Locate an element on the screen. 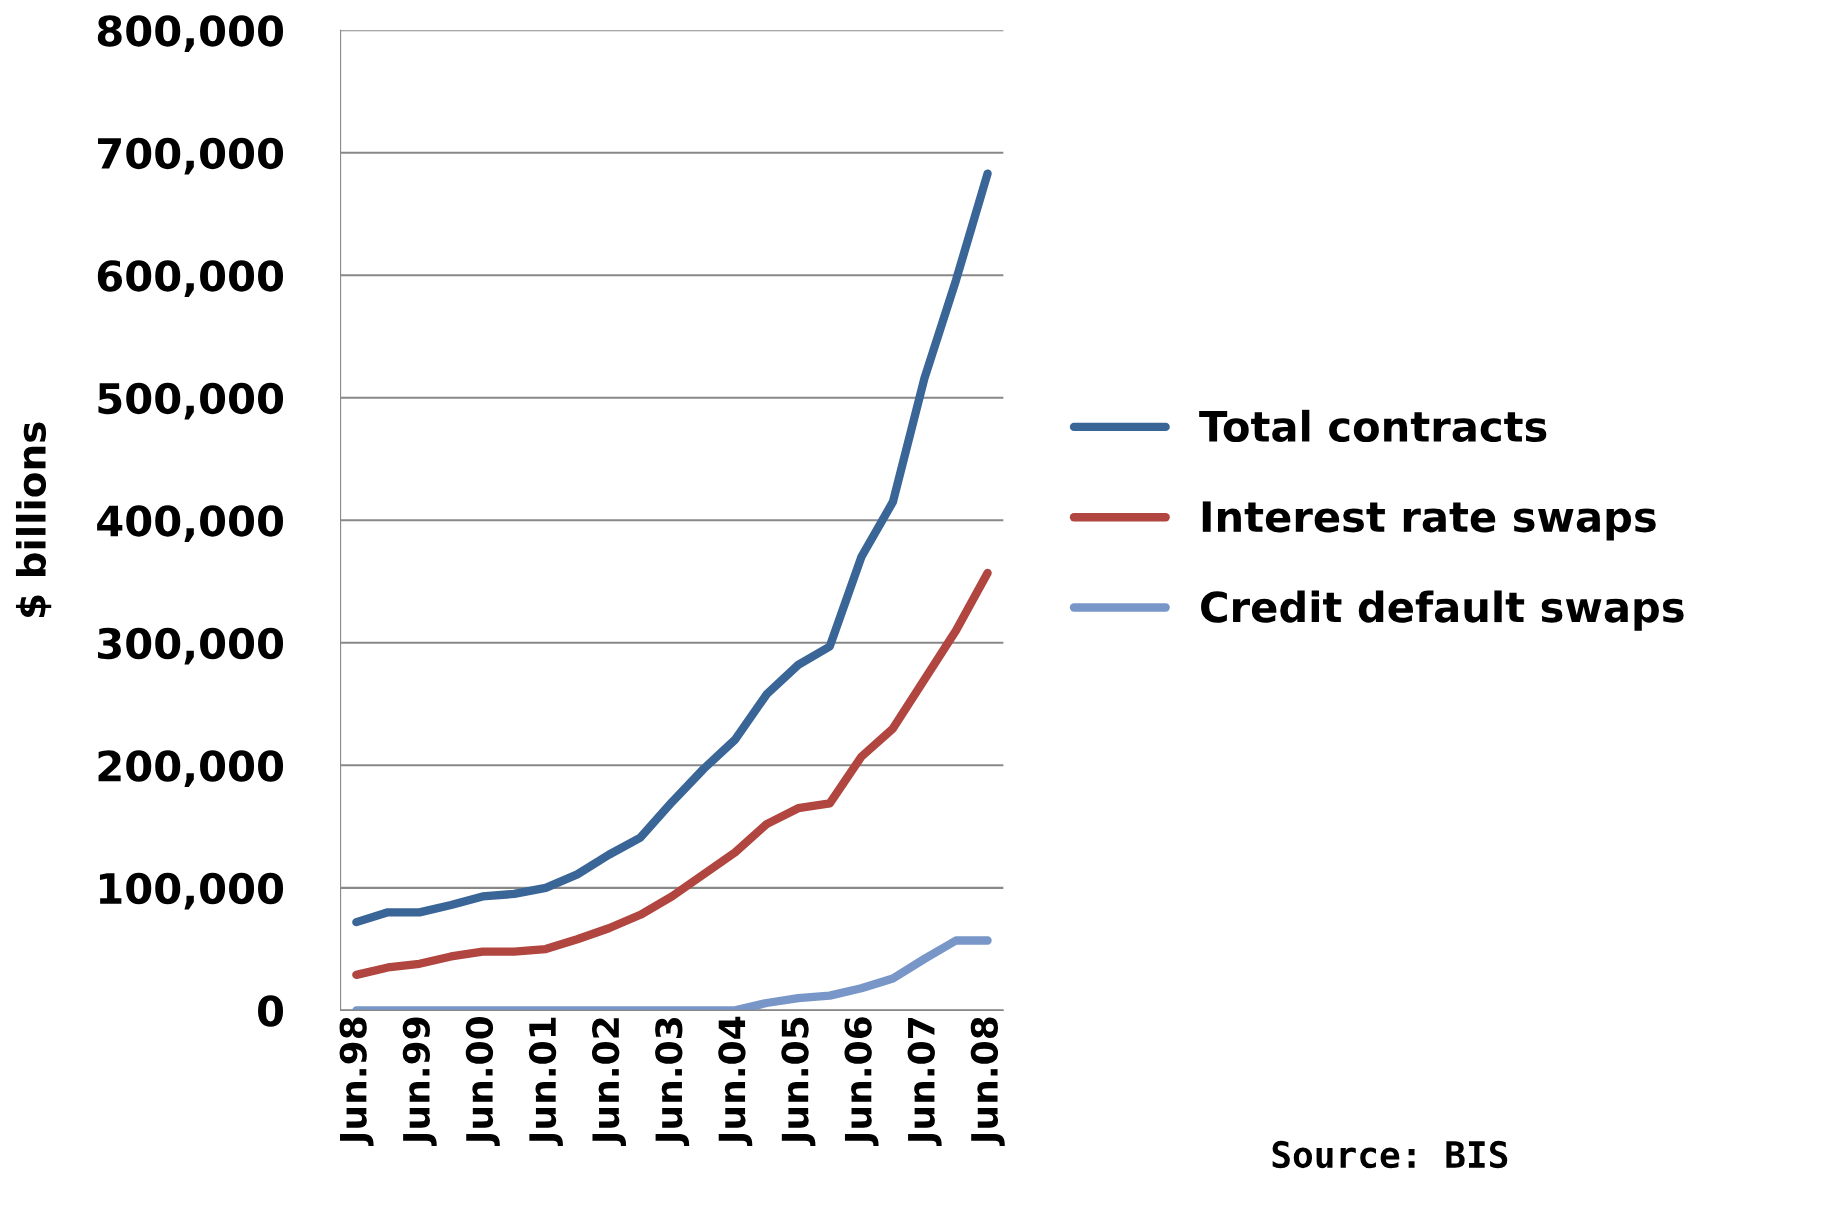  x-tick-label: Jun.02 is located at coordinates (609, 1082).